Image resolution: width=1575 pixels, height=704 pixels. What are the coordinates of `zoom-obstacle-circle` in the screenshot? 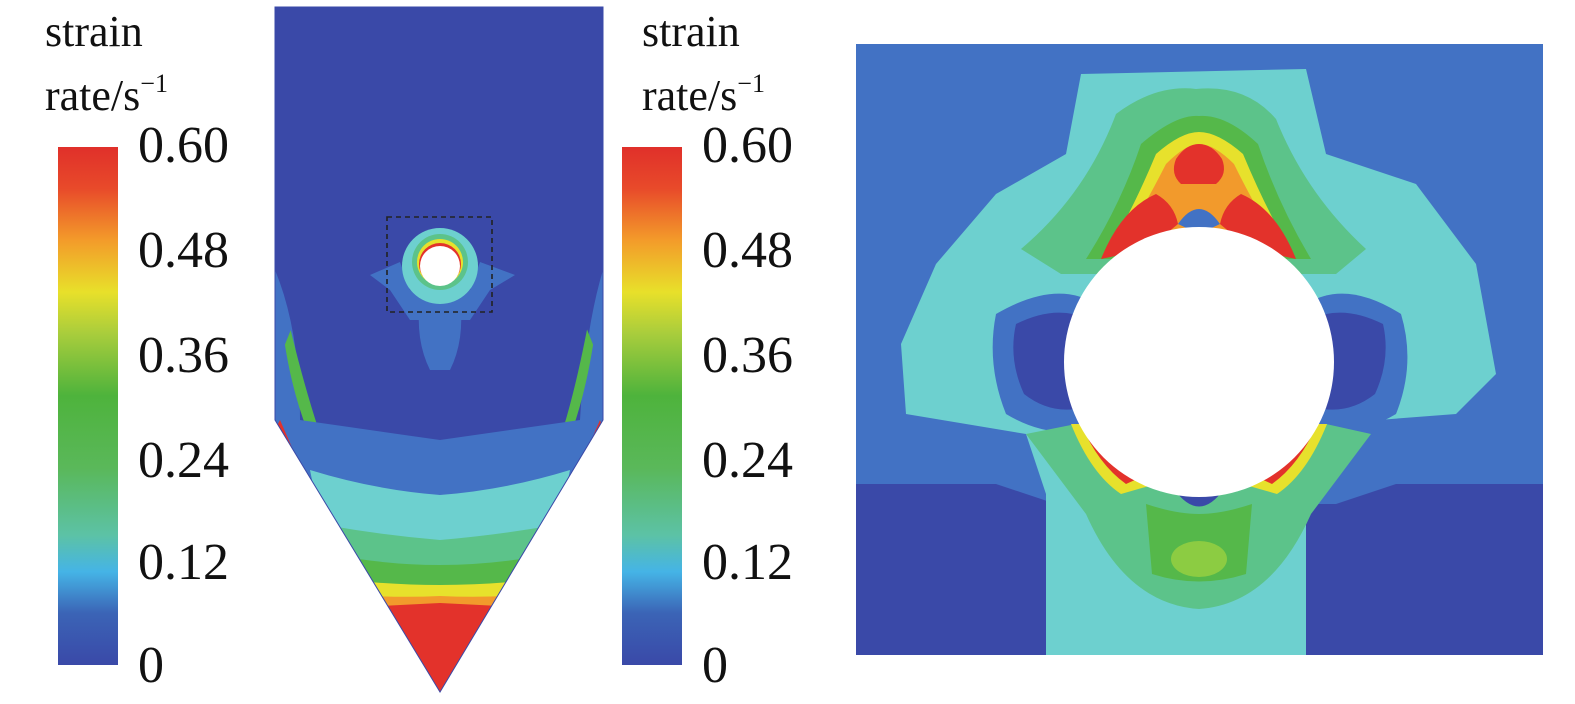 It's located at (1199, 362).